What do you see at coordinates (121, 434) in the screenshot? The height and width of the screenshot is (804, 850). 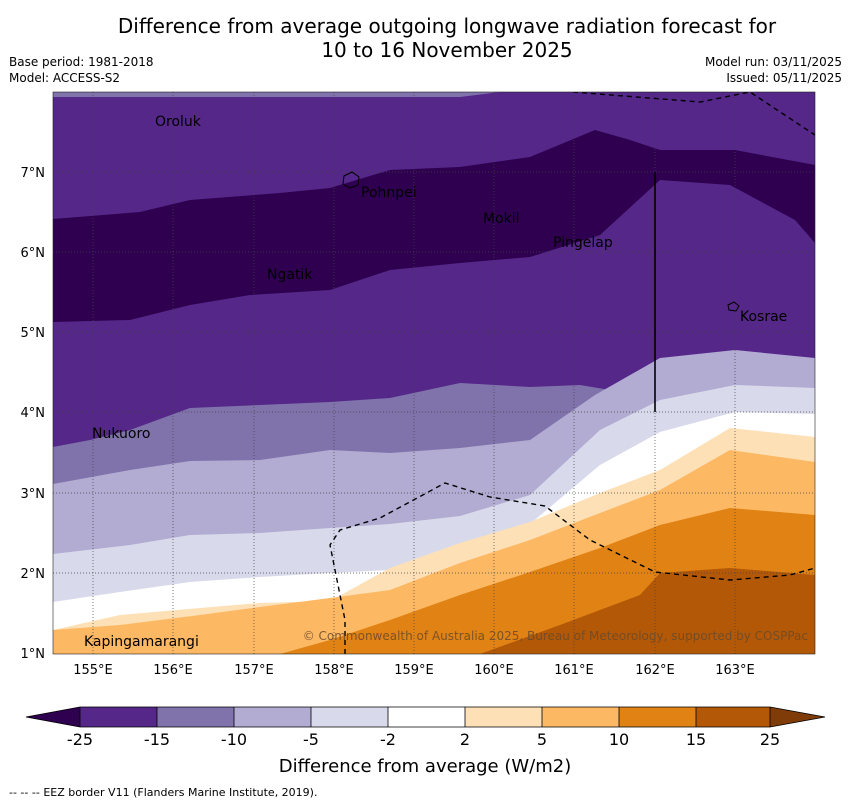 I see `place-nukuoro: Nukuoro` at bounding box center [121, 434].